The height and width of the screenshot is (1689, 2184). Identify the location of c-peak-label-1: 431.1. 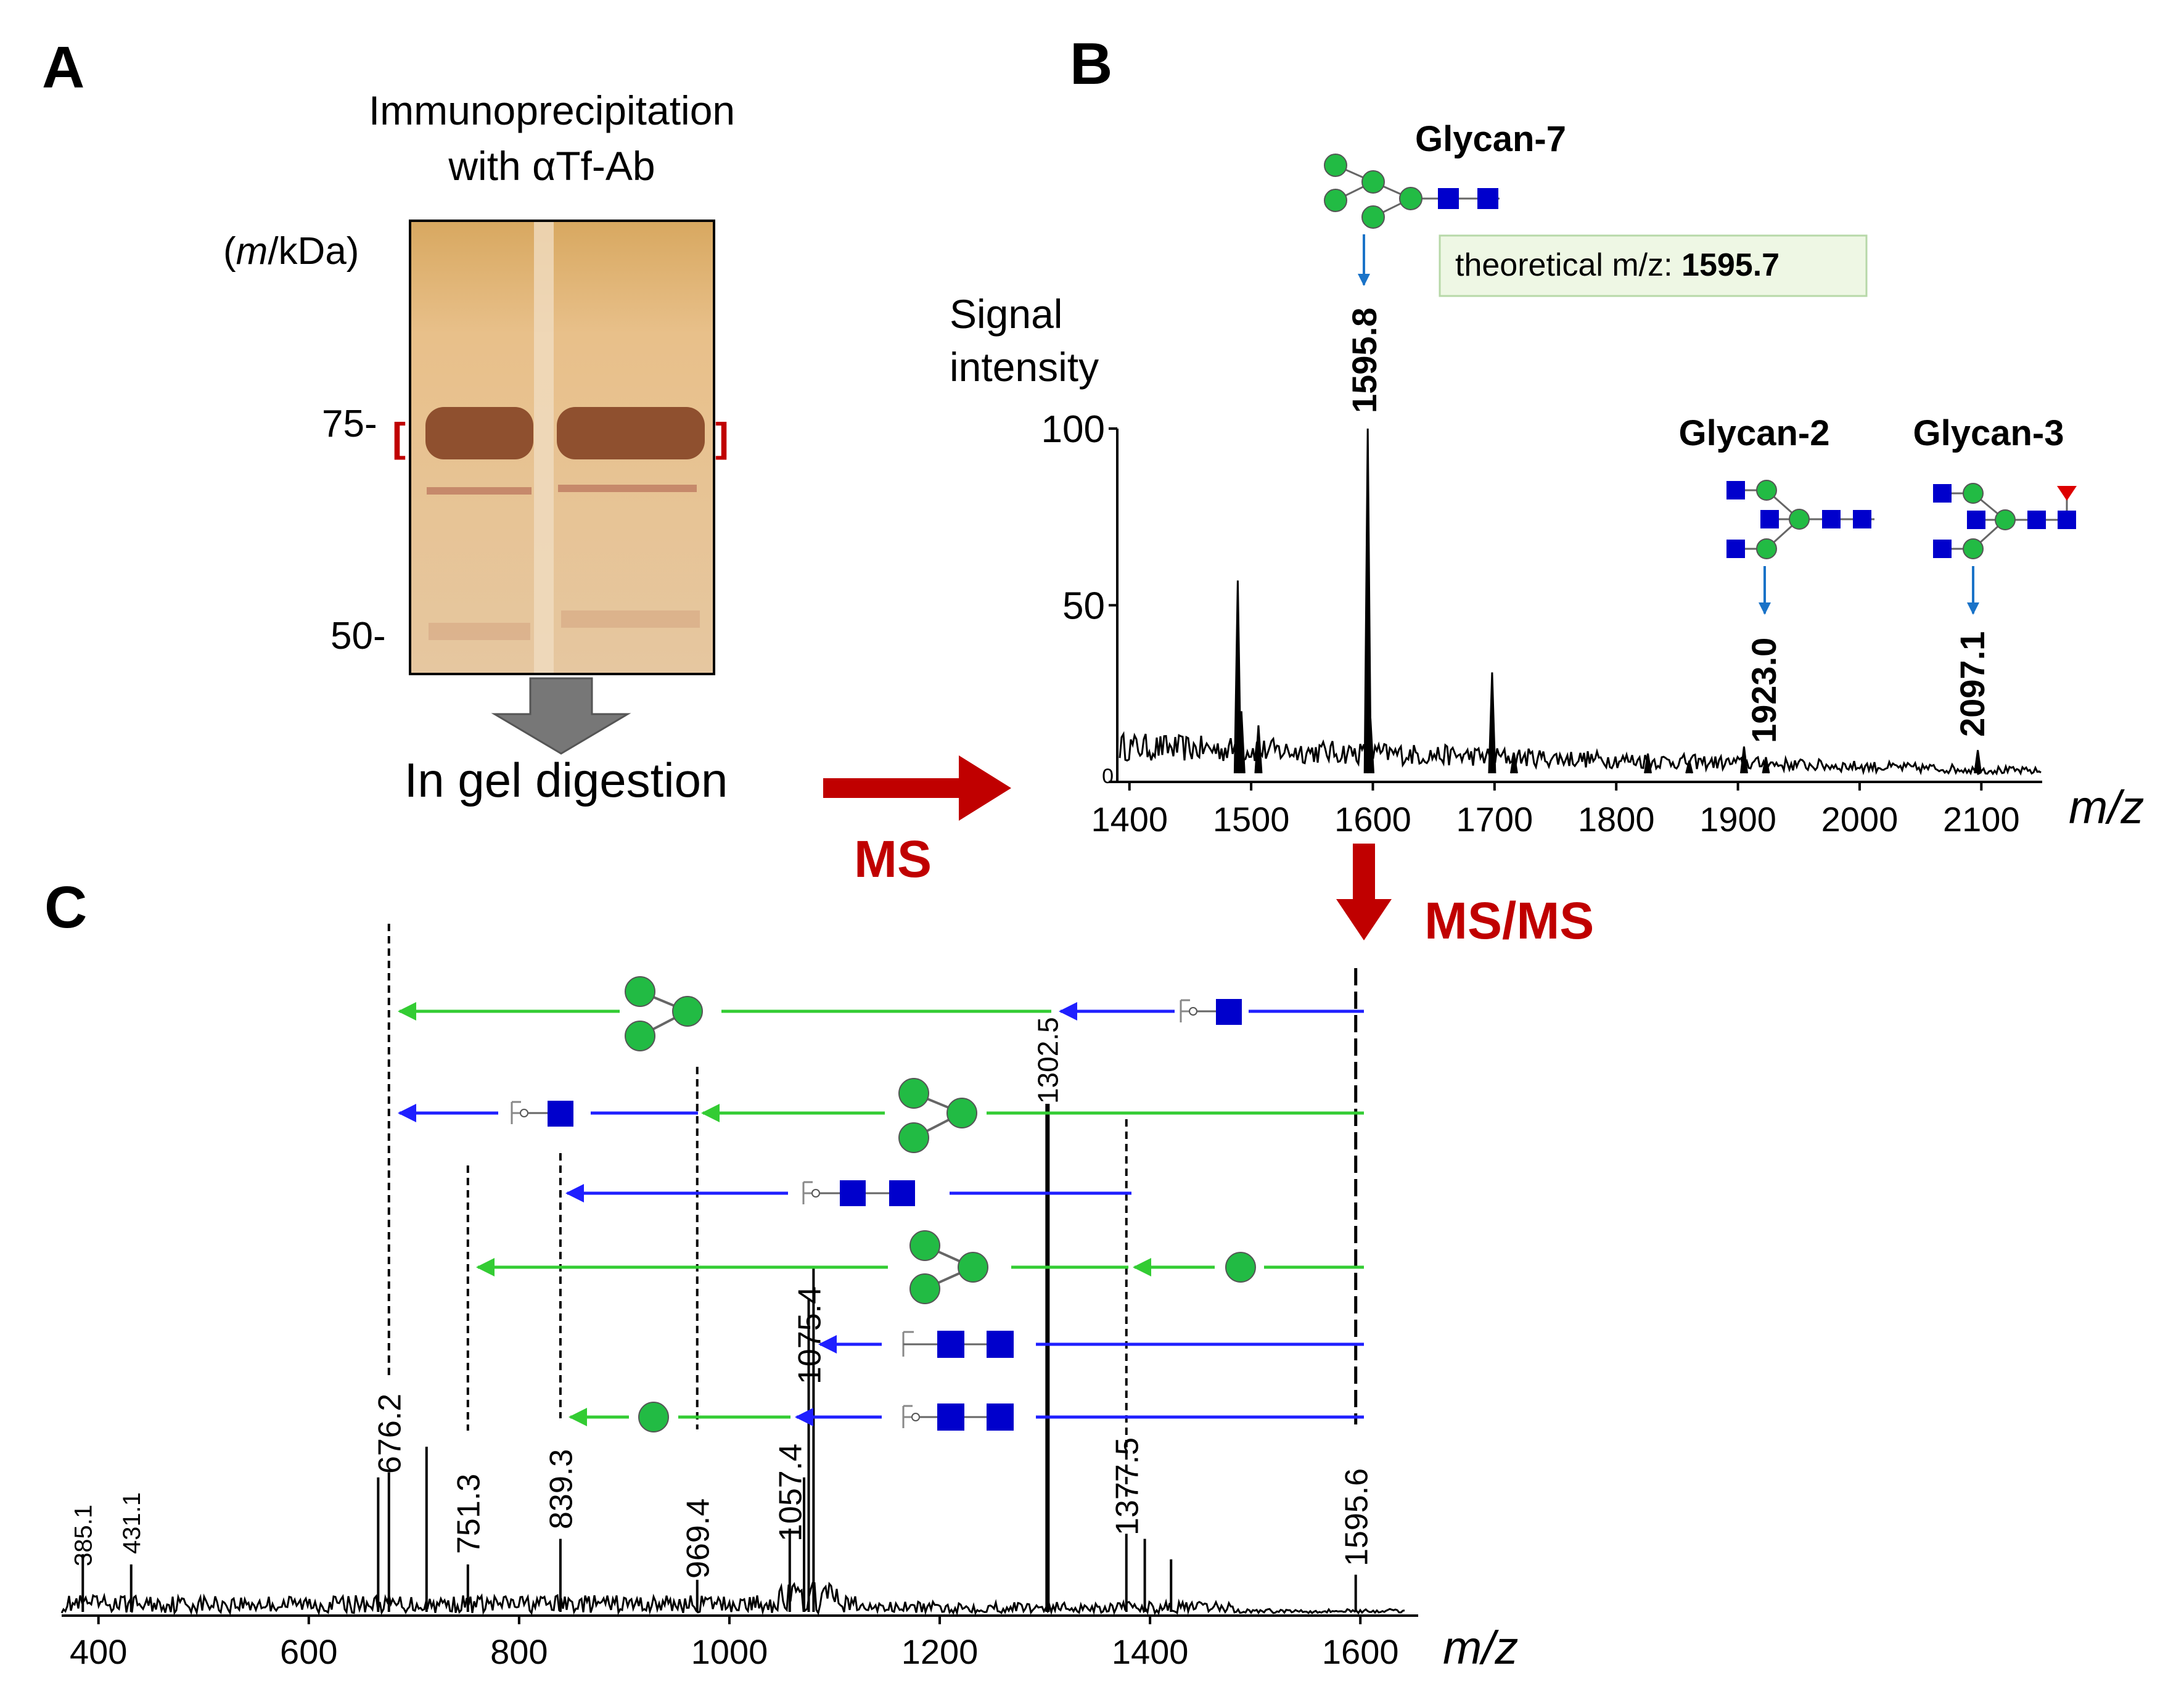
(132, 1523).